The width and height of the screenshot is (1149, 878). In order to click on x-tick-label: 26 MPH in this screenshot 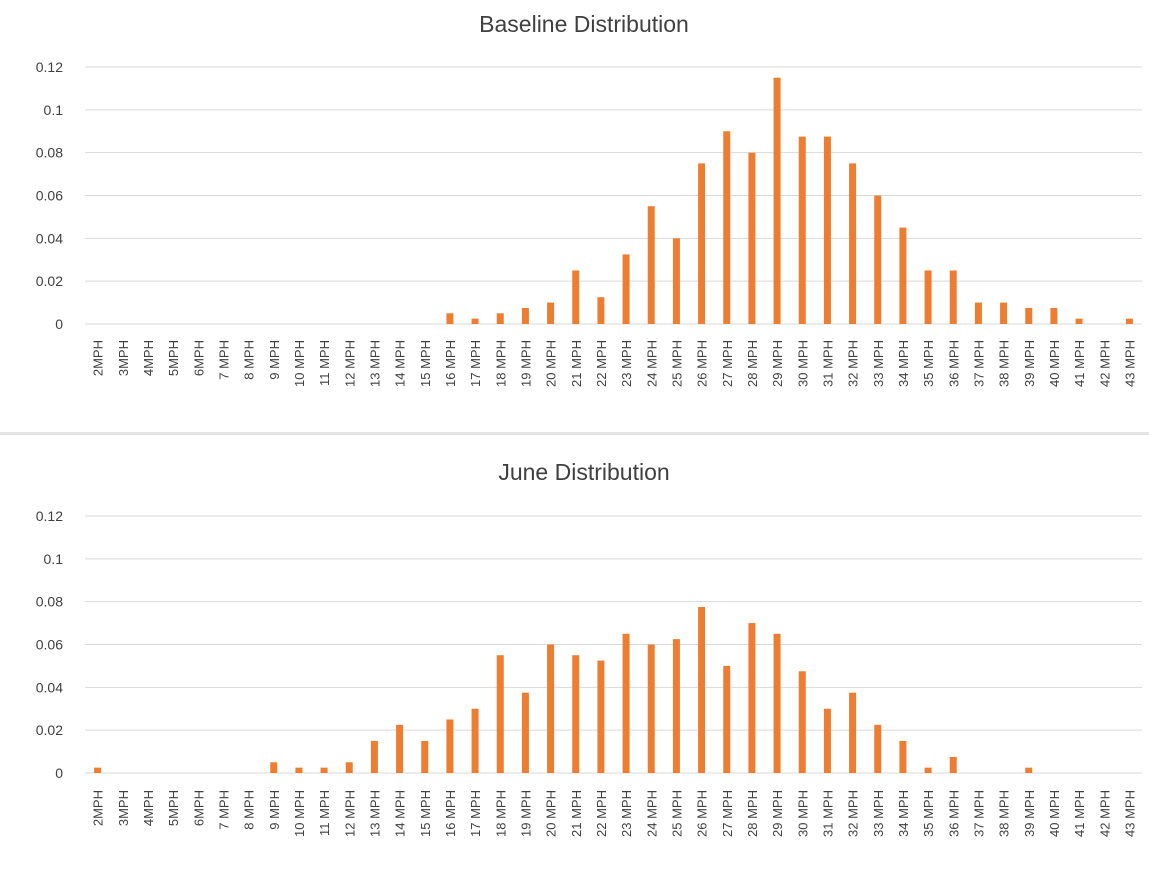, I will do `click(702, 363)`.